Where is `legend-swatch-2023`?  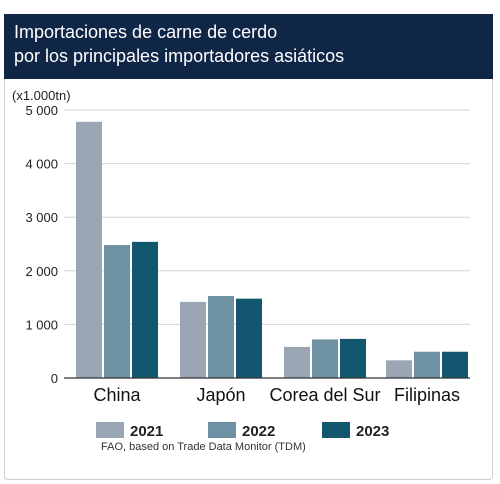
legend-swatch-2023 is located at coordinates (336, 430).